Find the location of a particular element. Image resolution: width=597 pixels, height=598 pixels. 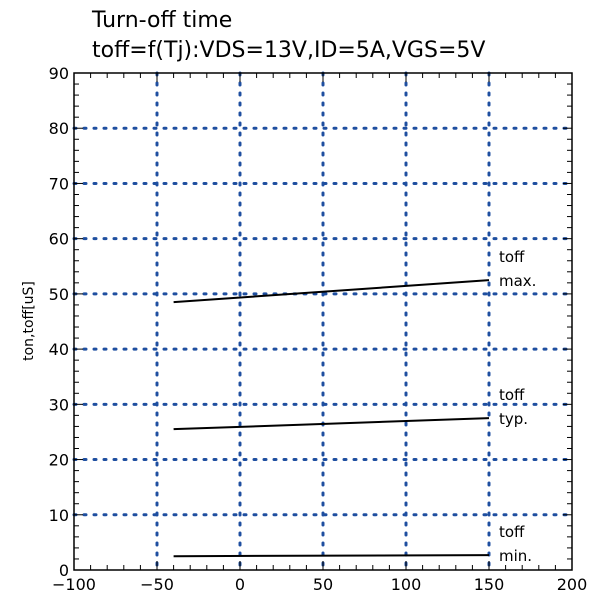

y-tick-label: 60 is located at coordinates (59, 239).